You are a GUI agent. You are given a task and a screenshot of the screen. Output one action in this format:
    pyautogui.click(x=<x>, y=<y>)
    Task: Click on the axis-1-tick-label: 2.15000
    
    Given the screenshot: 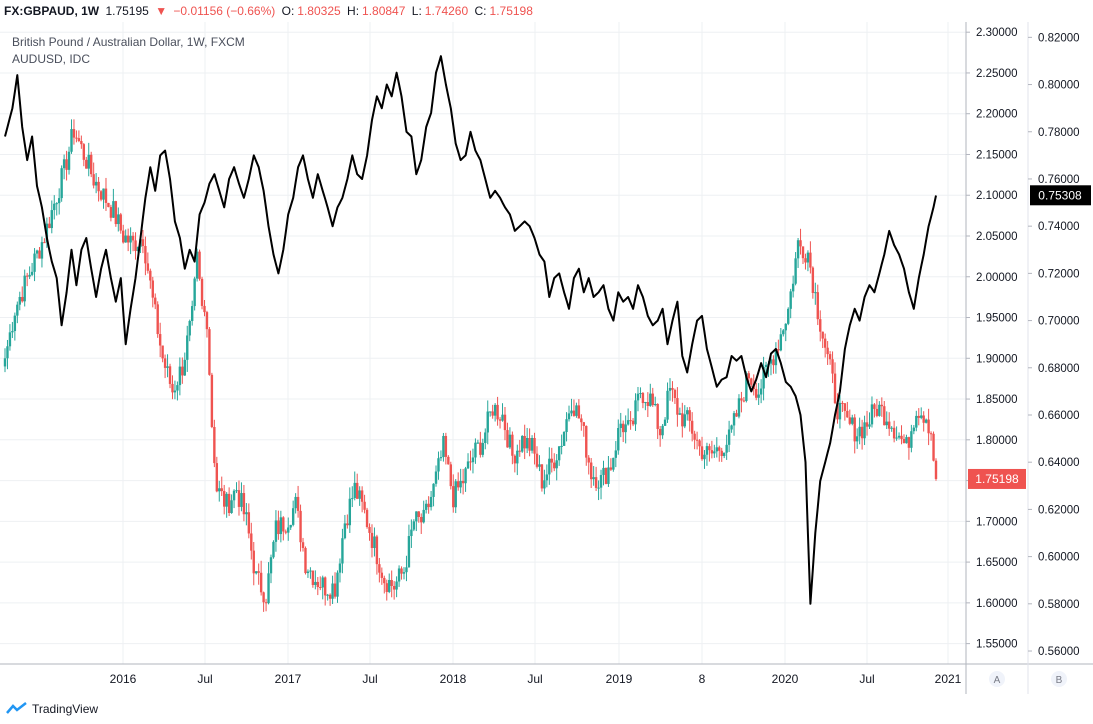 What is the action you would take?
    pyautogui.click(x=997, y=155)
    